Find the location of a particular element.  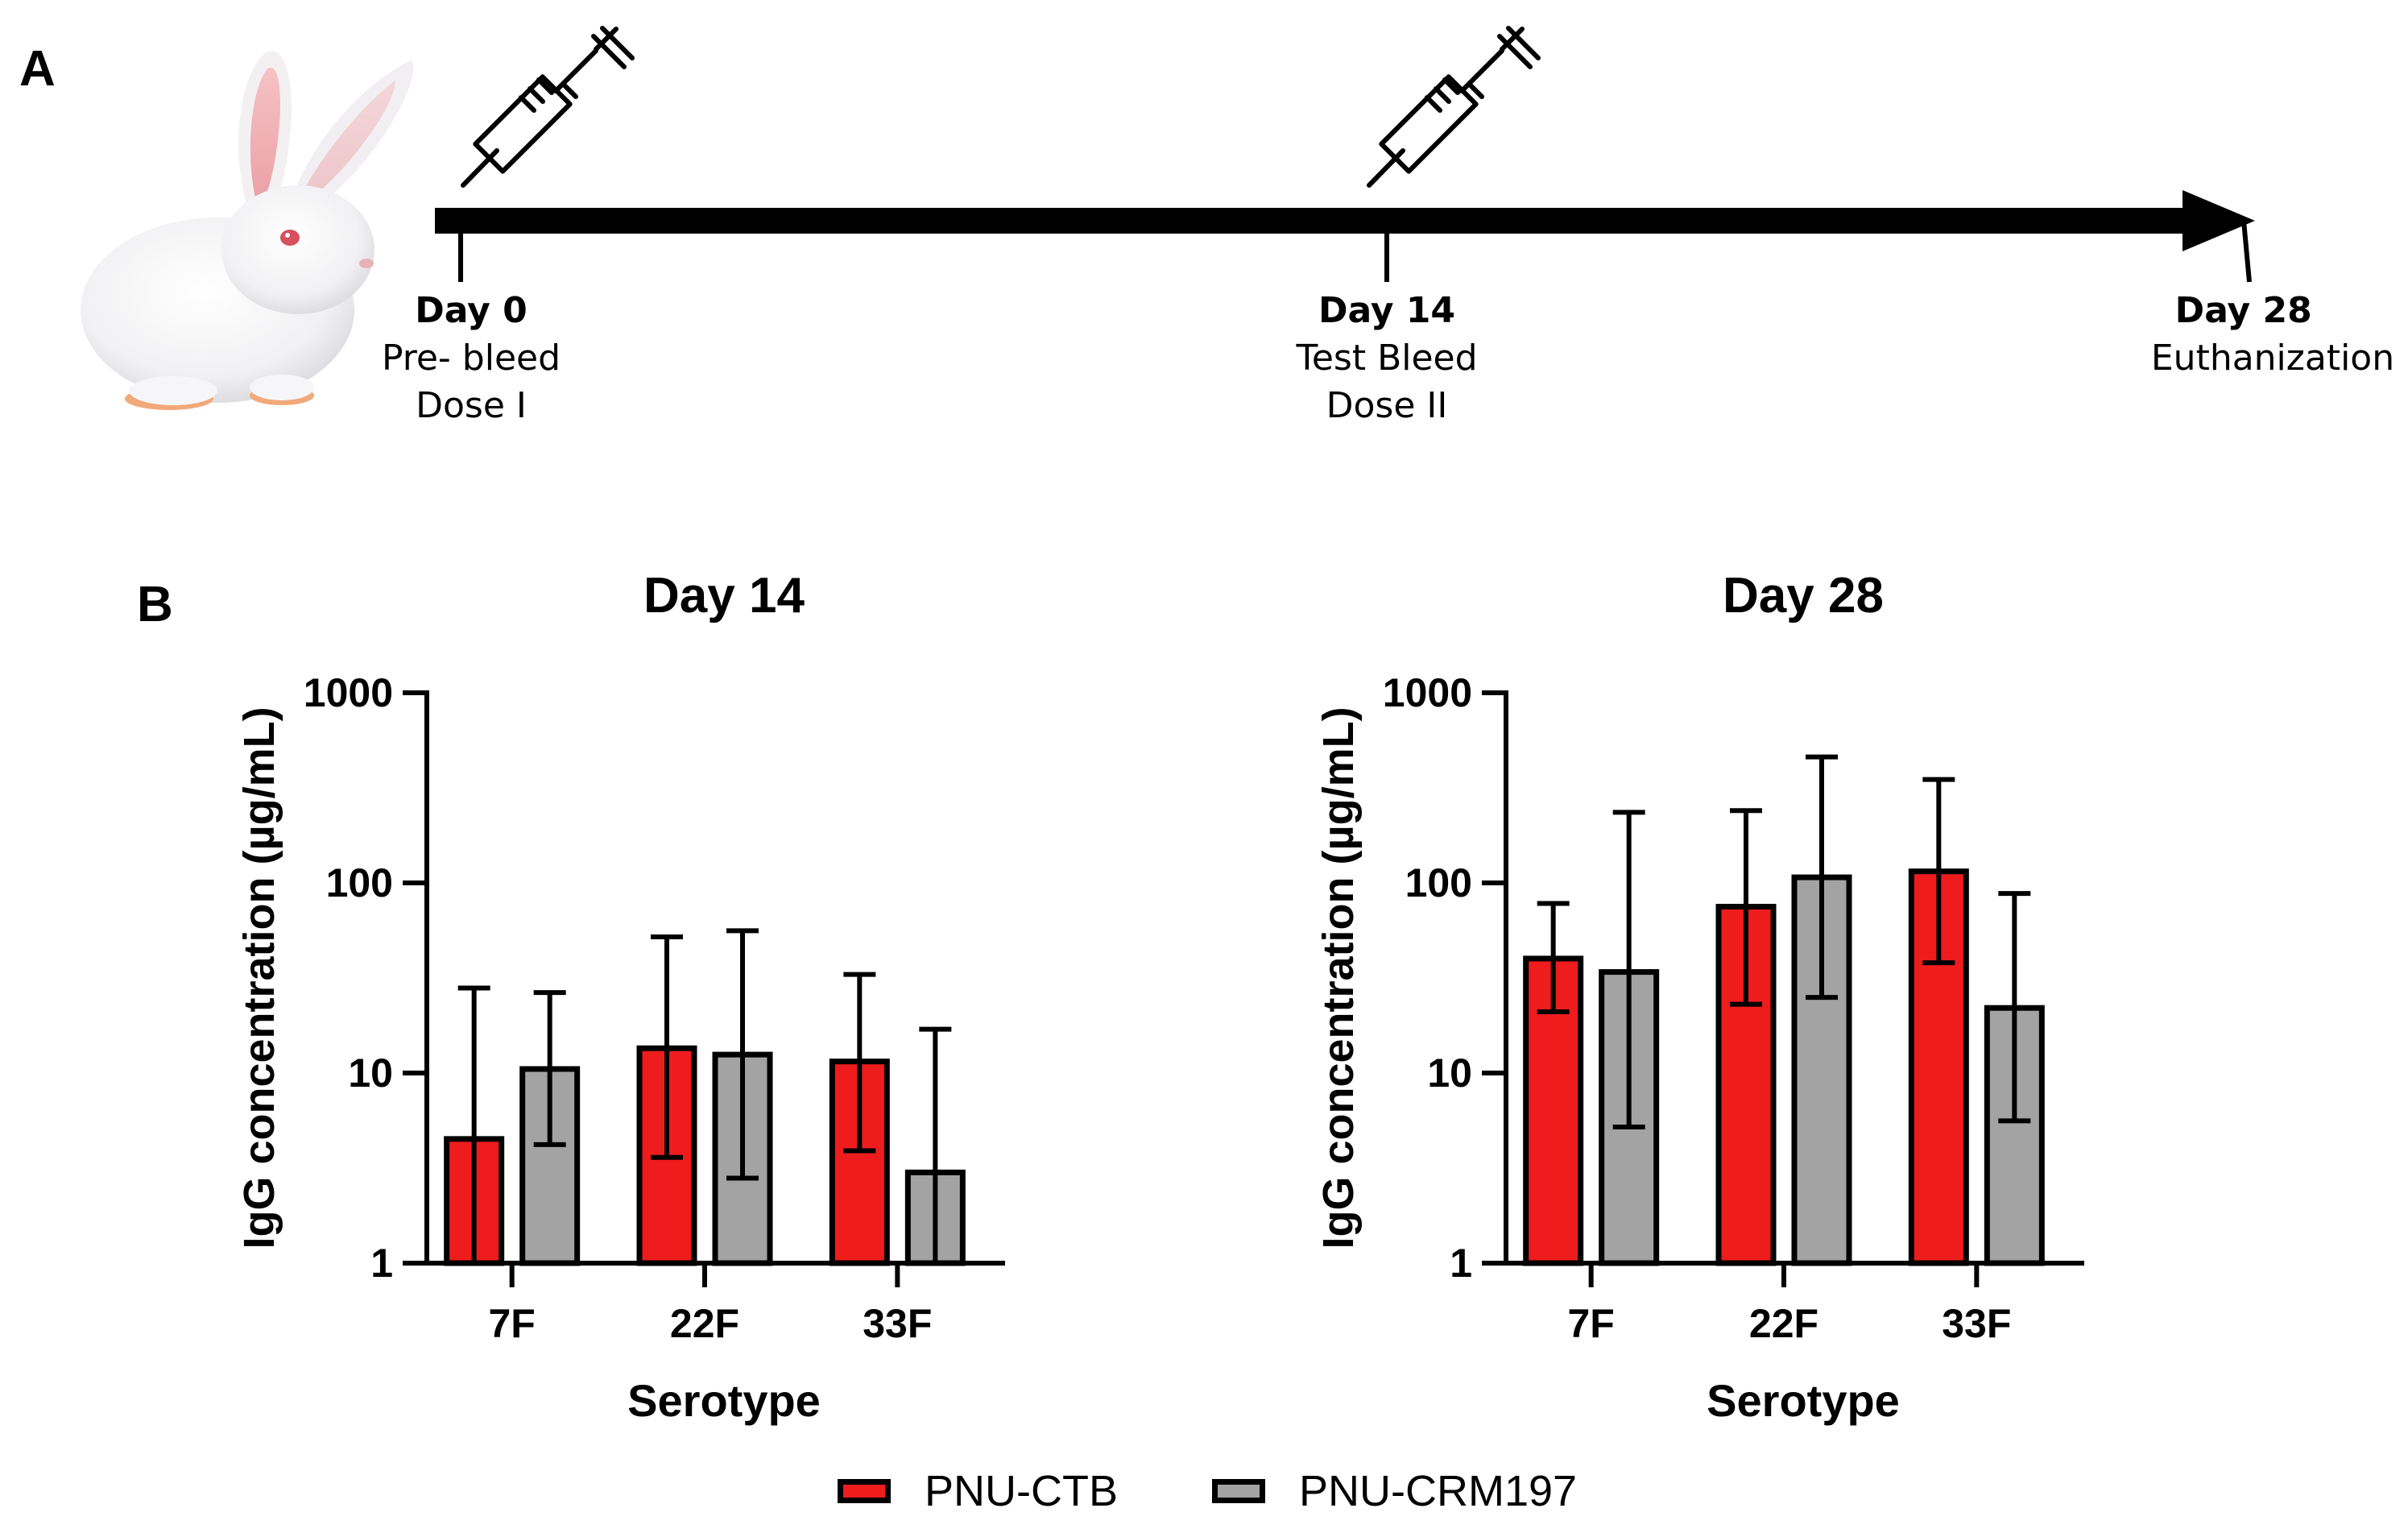

timeline-line1: Test Bleed is located at coordinates (1387, 358).